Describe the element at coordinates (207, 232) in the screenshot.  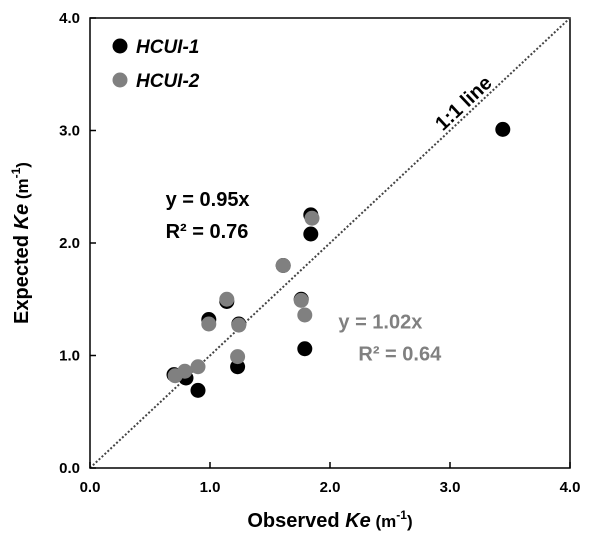
I see `r-squared-label: R² = 0.76` at that location.